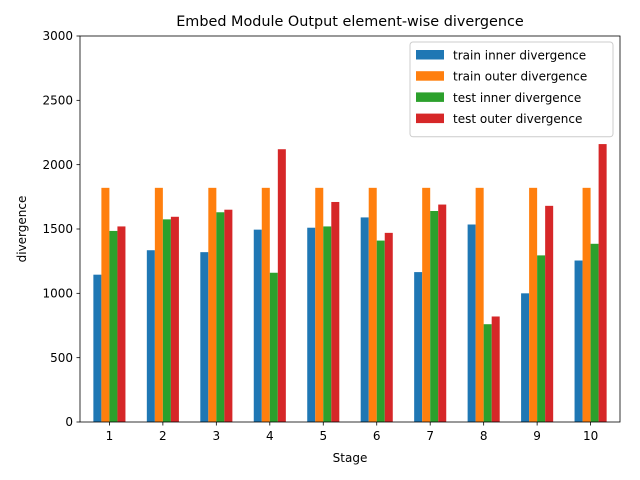  What do you see at coordinates (270, 436) in the screenshot?
I see `x-tick-label: 4` at bounding box center [270, 436].